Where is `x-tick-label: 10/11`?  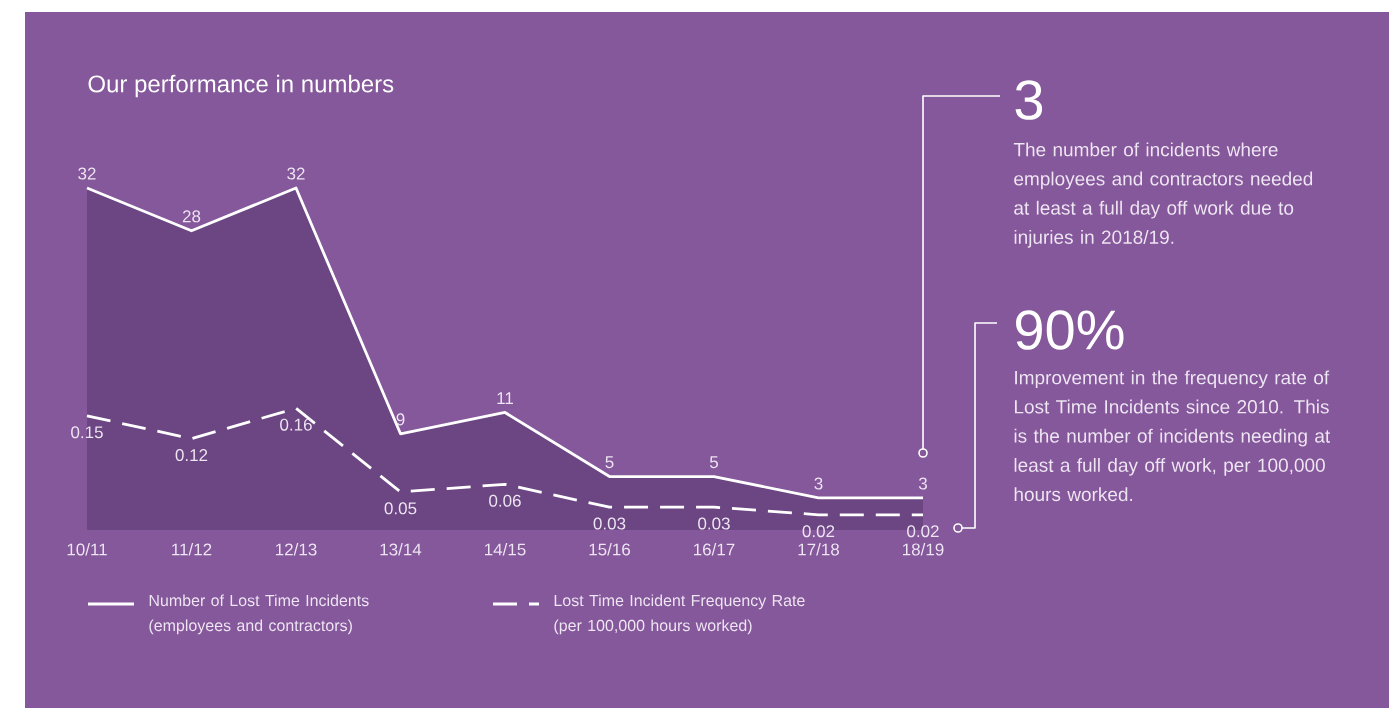
x-tick-label: 10/11 is located at coordinates (87, 549).